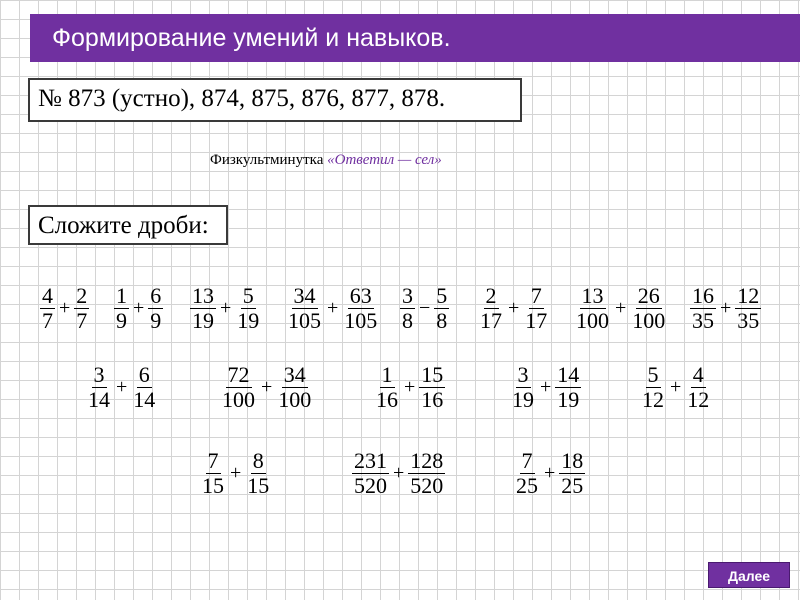 This screenshot has width=800, height=600. I want to click on fraction: 1 16, so click(387, 387).